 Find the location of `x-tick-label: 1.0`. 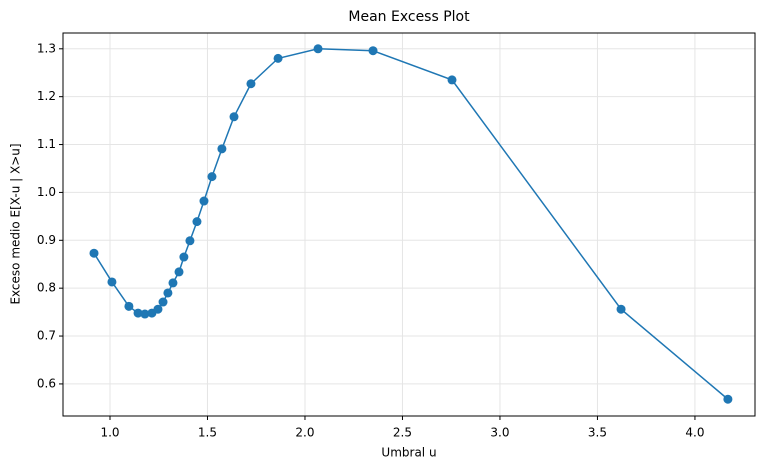

x-tick-label: 1.0 is located at coordinates (109, 433).